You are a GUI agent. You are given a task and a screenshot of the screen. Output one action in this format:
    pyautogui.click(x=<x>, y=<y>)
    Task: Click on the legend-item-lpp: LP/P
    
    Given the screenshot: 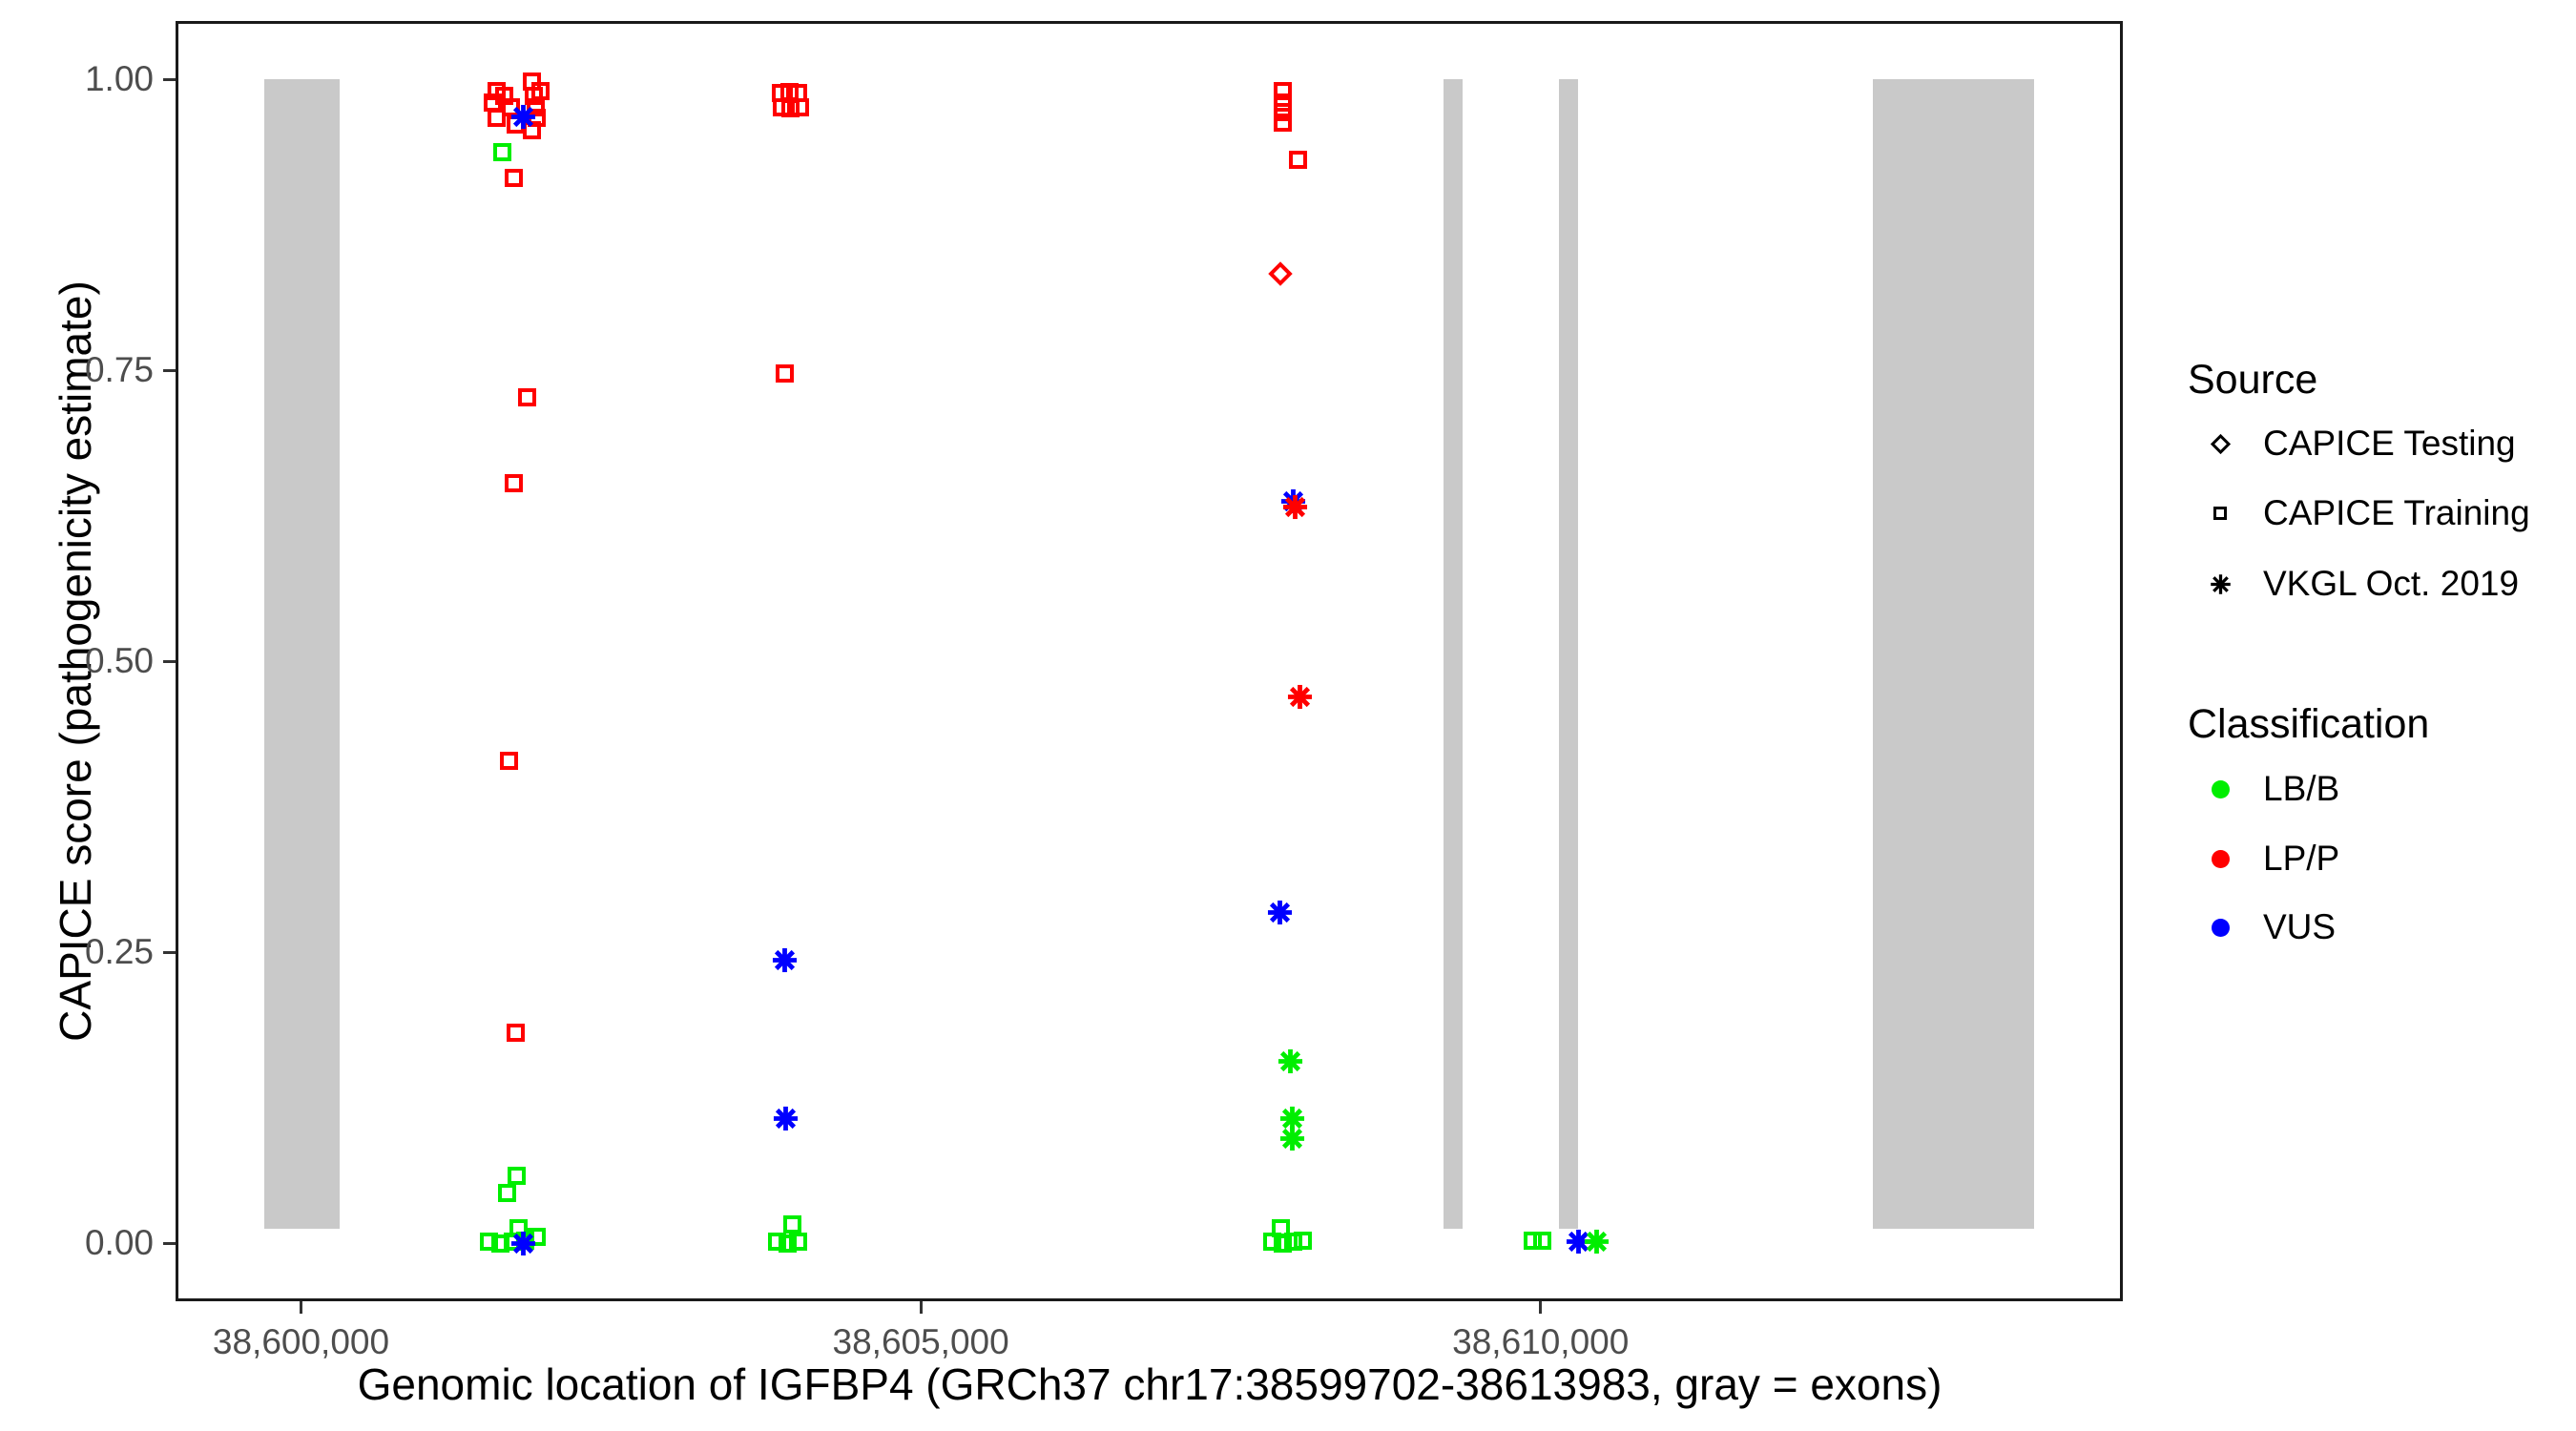 What is the action you would take?
    pyautogui.click(x=2268, y=859)
    